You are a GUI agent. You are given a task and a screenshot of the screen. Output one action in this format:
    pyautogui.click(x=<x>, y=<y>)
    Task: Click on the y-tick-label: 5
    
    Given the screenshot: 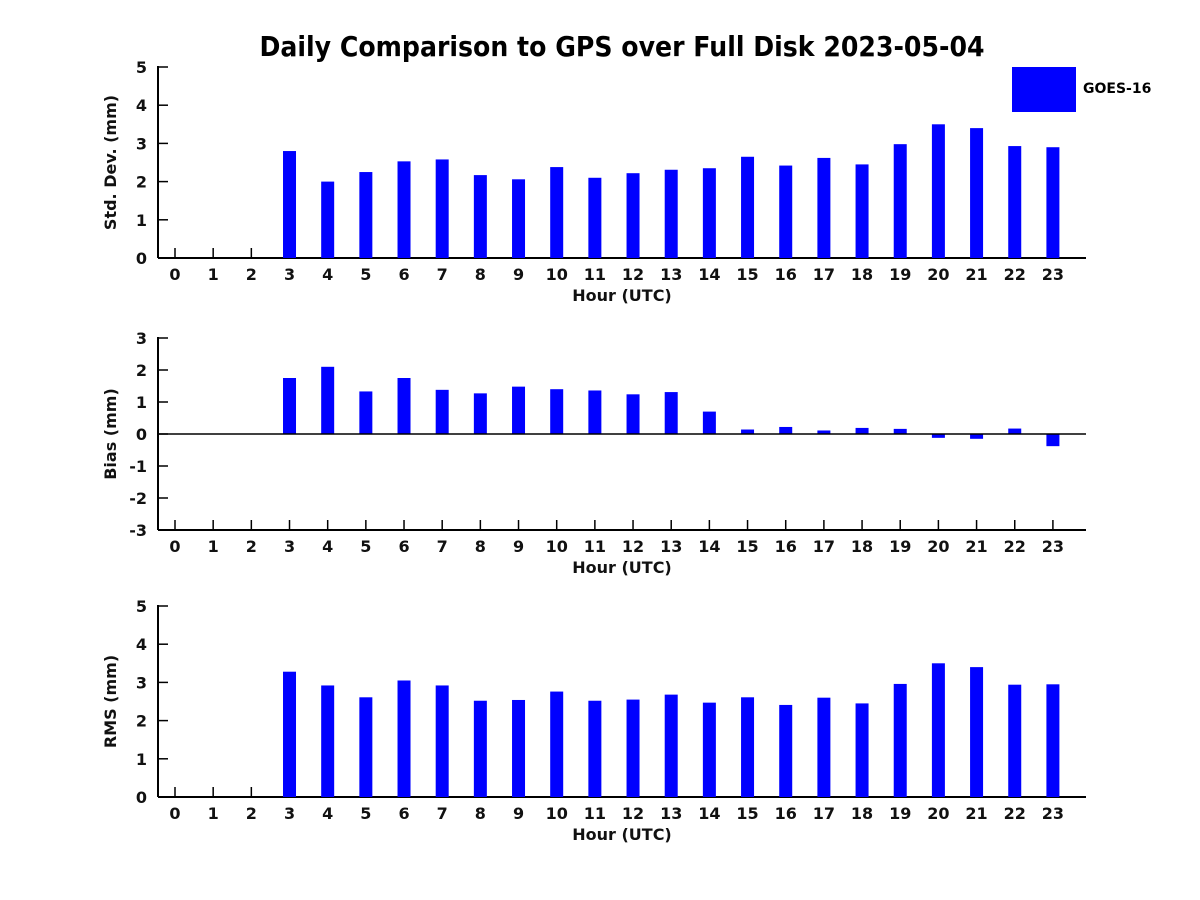 What is the action you would take?
    pyautogui.click(x=141, y=67)
    